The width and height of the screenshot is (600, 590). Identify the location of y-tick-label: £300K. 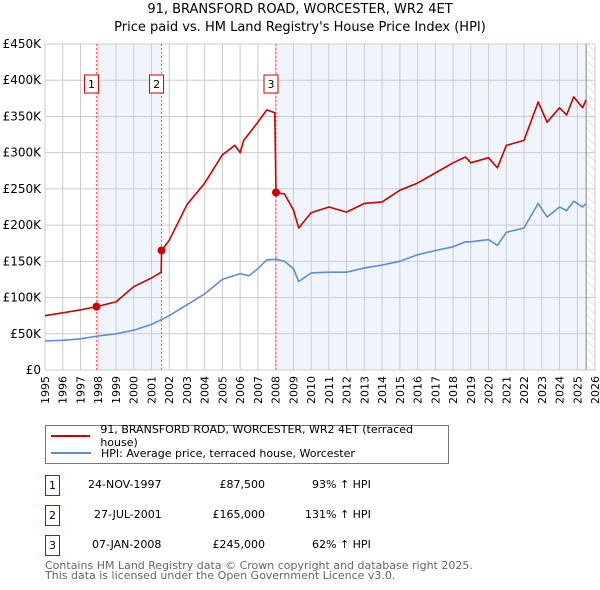
(23, 153).